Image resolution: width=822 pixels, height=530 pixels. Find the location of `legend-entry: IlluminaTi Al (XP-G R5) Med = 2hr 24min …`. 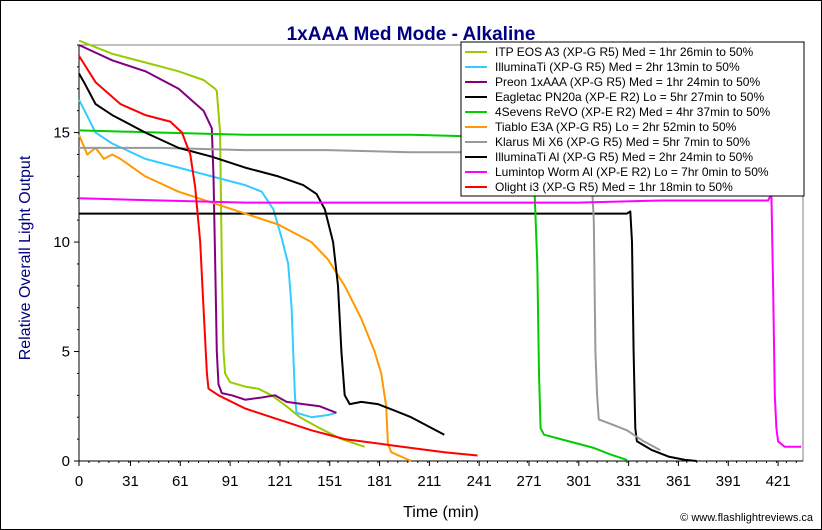

legend-entry: IlluminaTi Al (XP-G R5) Med = 2hr 24min … is located at coordinates (624, 157).